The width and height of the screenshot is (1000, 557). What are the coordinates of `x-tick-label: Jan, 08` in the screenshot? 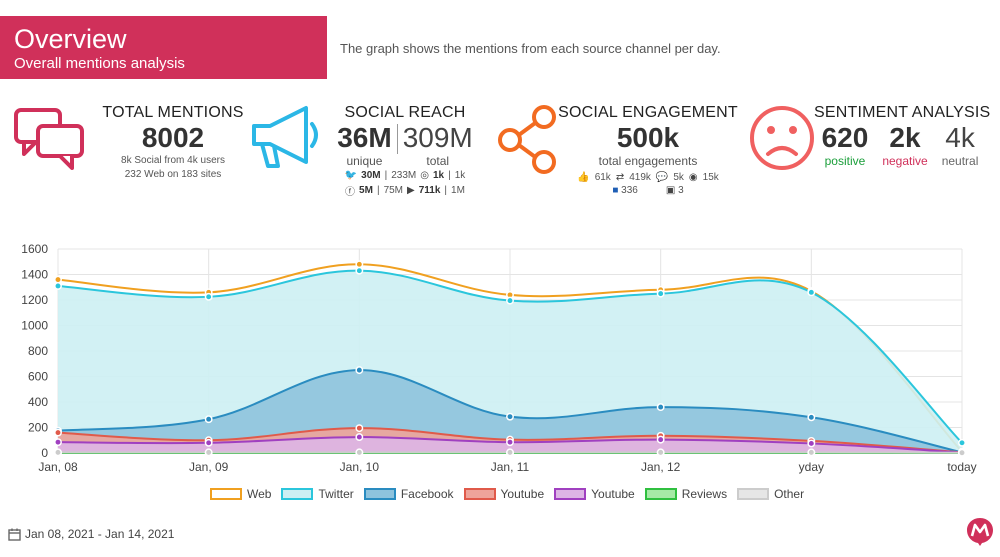 It's located at (58, 467).